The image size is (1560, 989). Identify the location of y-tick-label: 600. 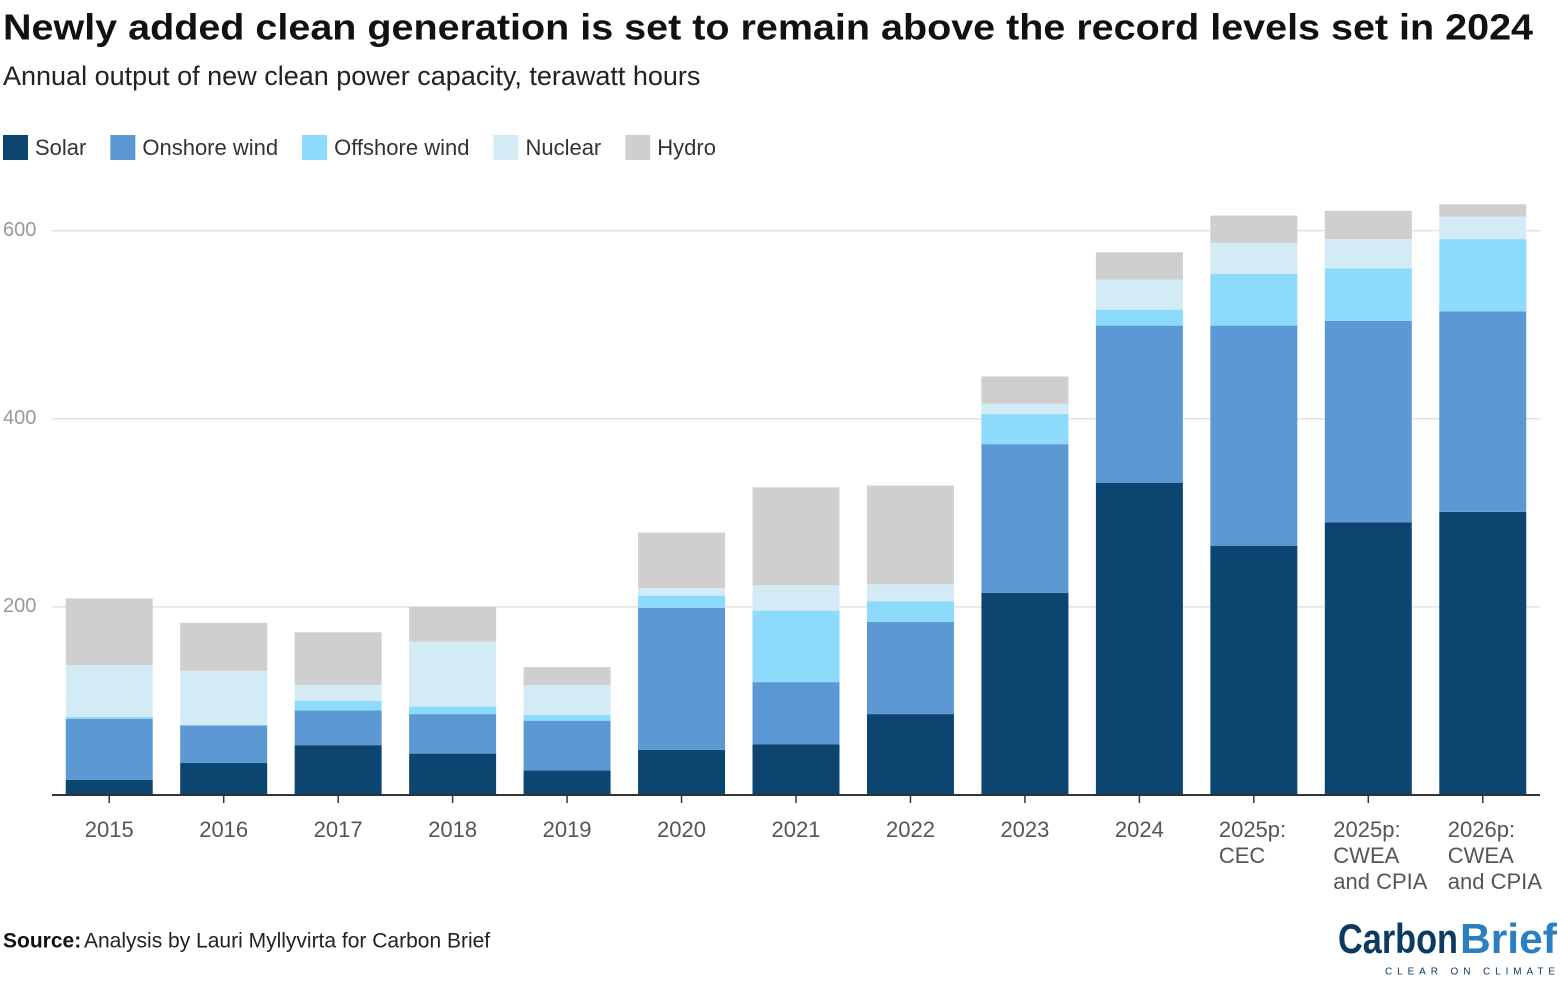
(19, 230).